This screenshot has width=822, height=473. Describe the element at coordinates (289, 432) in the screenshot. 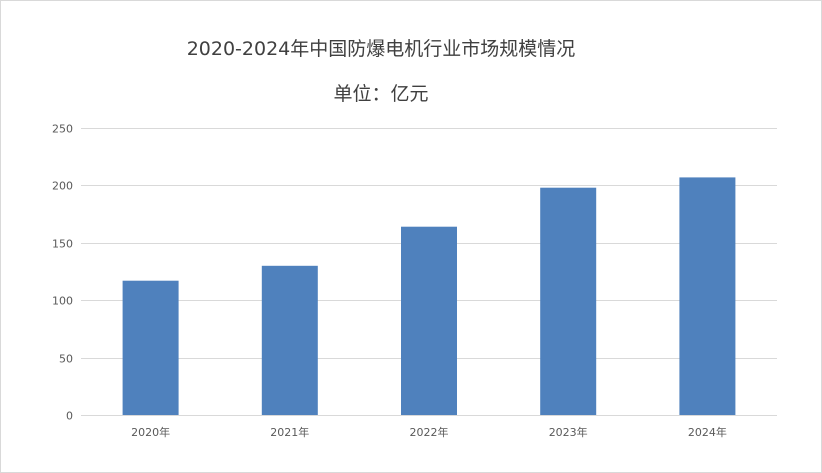

I see `x-tick-label: 2021年` at that location.